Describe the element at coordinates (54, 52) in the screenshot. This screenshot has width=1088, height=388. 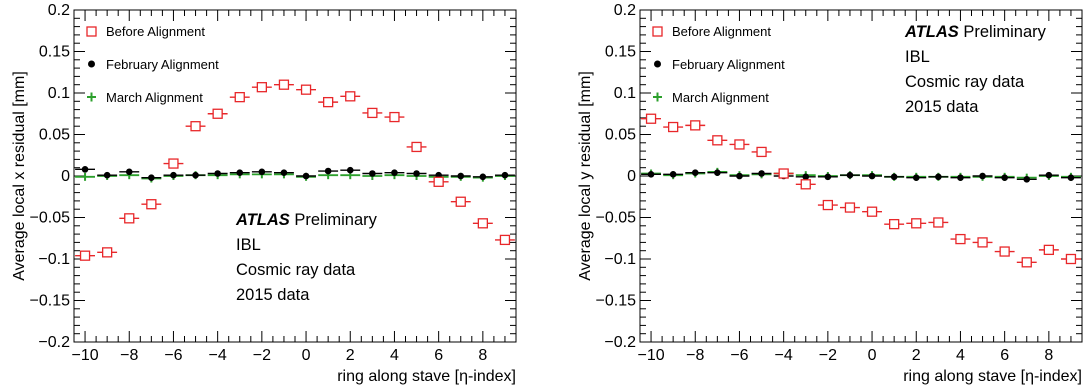
I see `y-tick-label: 0.15` at that location.